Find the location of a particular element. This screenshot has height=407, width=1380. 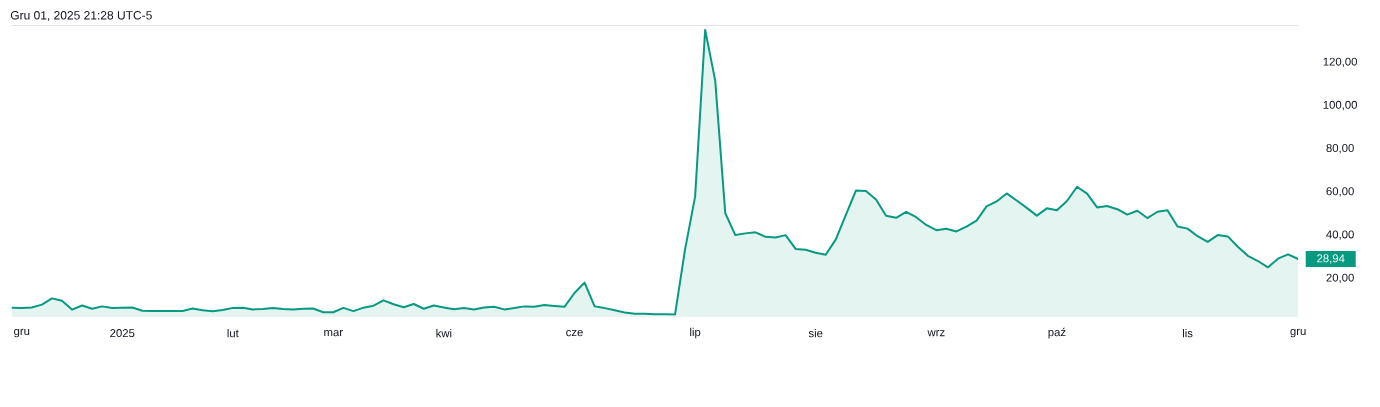

chart-title: Gru 01, 2025 21:28 UTC-5 is located at coordinates (81, 16).